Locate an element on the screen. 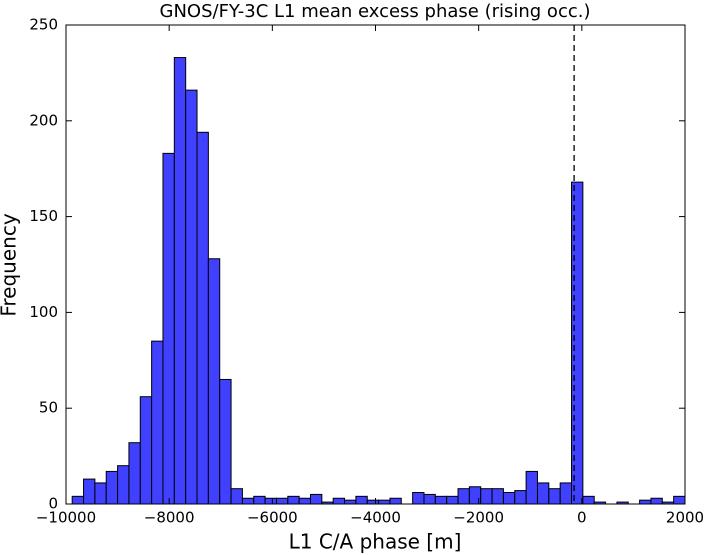 Image resolution: width=705 pixels, height=555 pixels. y-tick-label: 50 is located at coordinates (48, 408).